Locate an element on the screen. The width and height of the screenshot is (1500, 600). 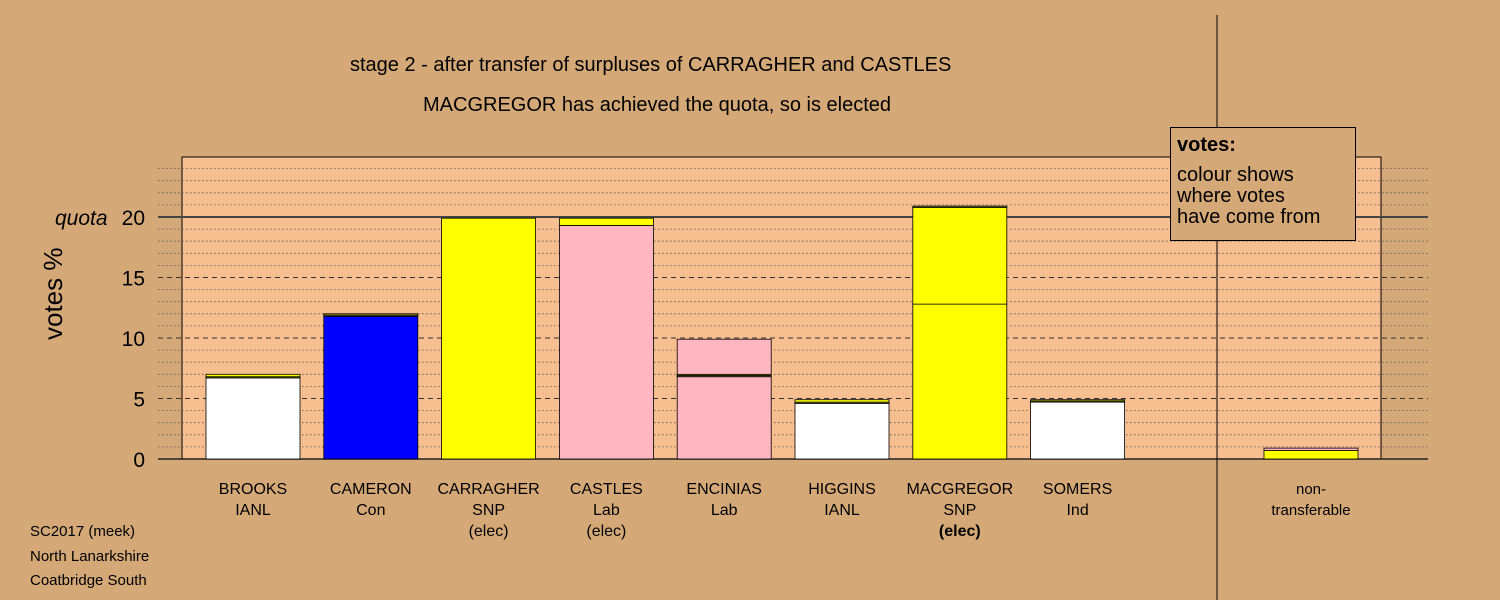
y-tick-label: 10 is located at coordinates (133, 339).